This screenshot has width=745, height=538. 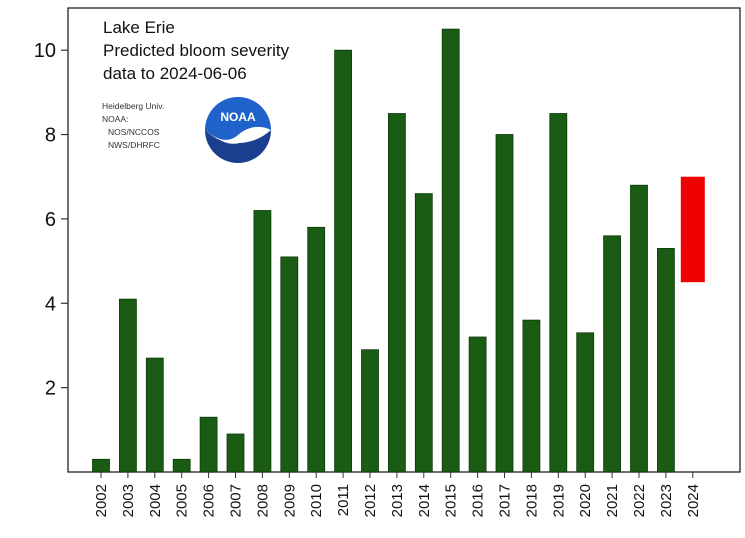 What do you see at coordinates (477, 404) in the screenshot?
I see `bar-2016` at bounding box center [477, 404].